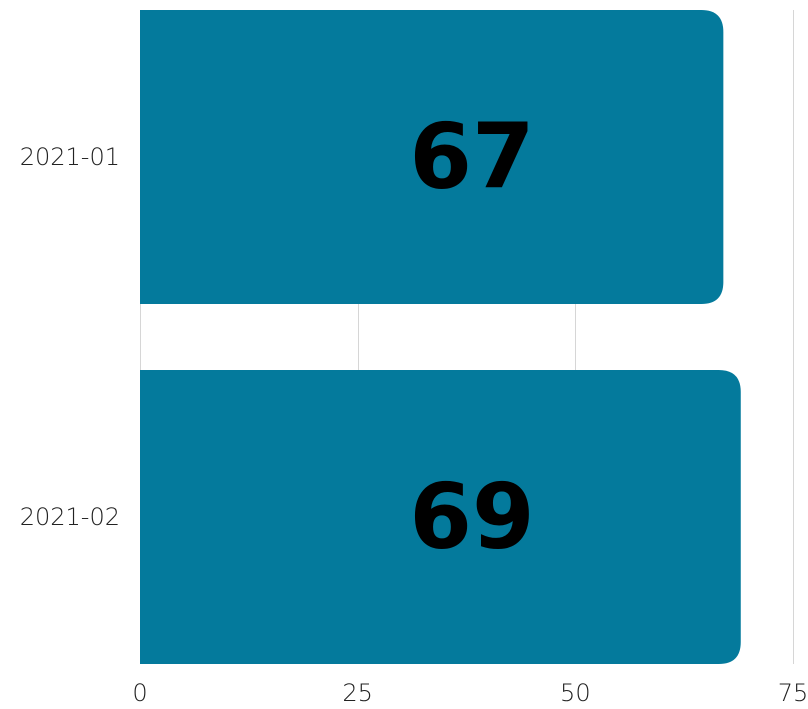 Image resolution: width=808 pixels, height=709 pixels. I want to click on x-tick-label-75: 75, so click(793, 693).